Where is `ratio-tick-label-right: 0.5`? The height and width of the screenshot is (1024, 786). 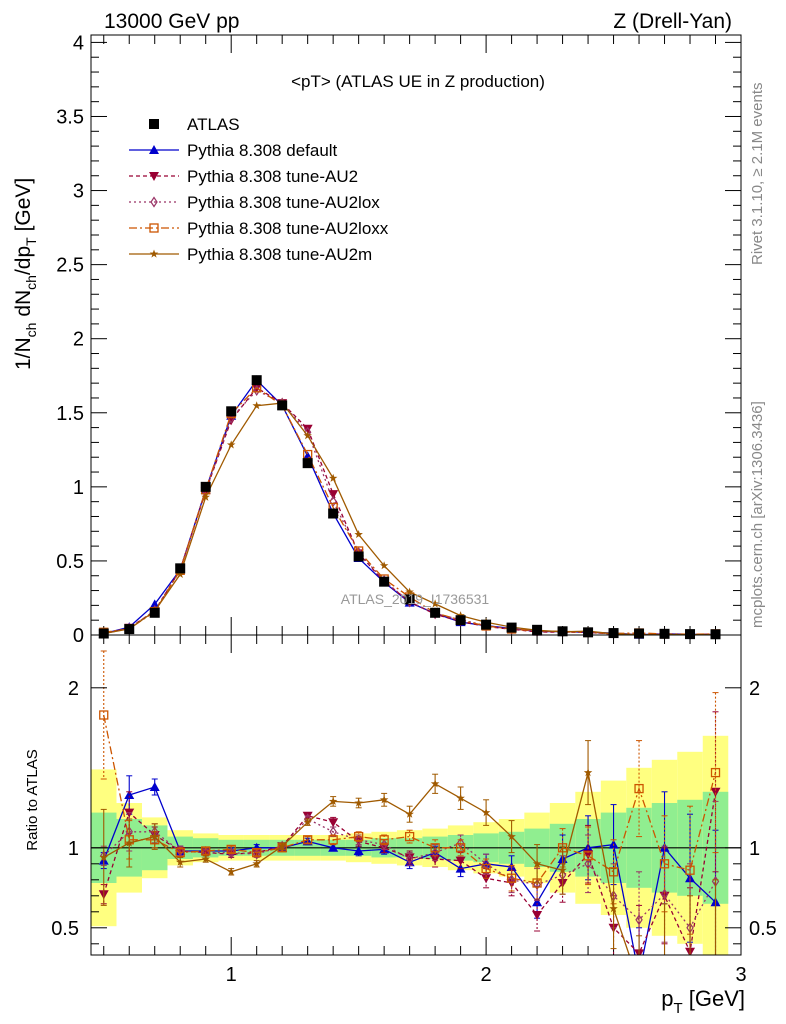 ratio-tick-label-right: 0.5 is located at coordinates (763, 929).